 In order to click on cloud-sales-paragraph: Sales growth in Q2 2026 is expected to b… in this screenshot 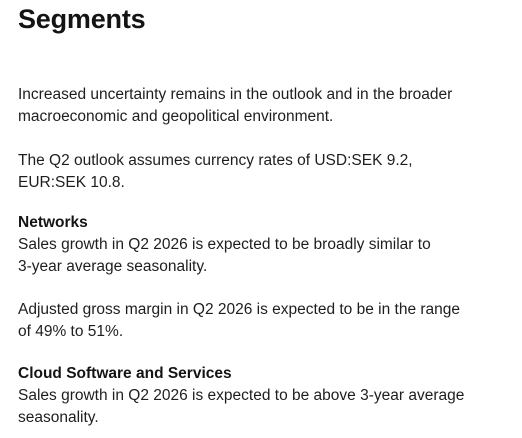, I will do `click(266, 407)`.